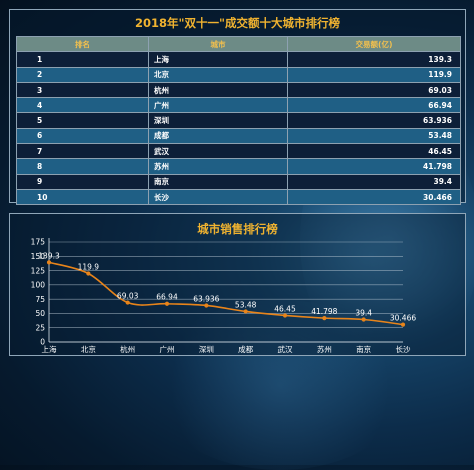 Image resolution: width=474 pixels, height=470 pixels. I want to click on y-tick-label: 75, so click(40, 299).